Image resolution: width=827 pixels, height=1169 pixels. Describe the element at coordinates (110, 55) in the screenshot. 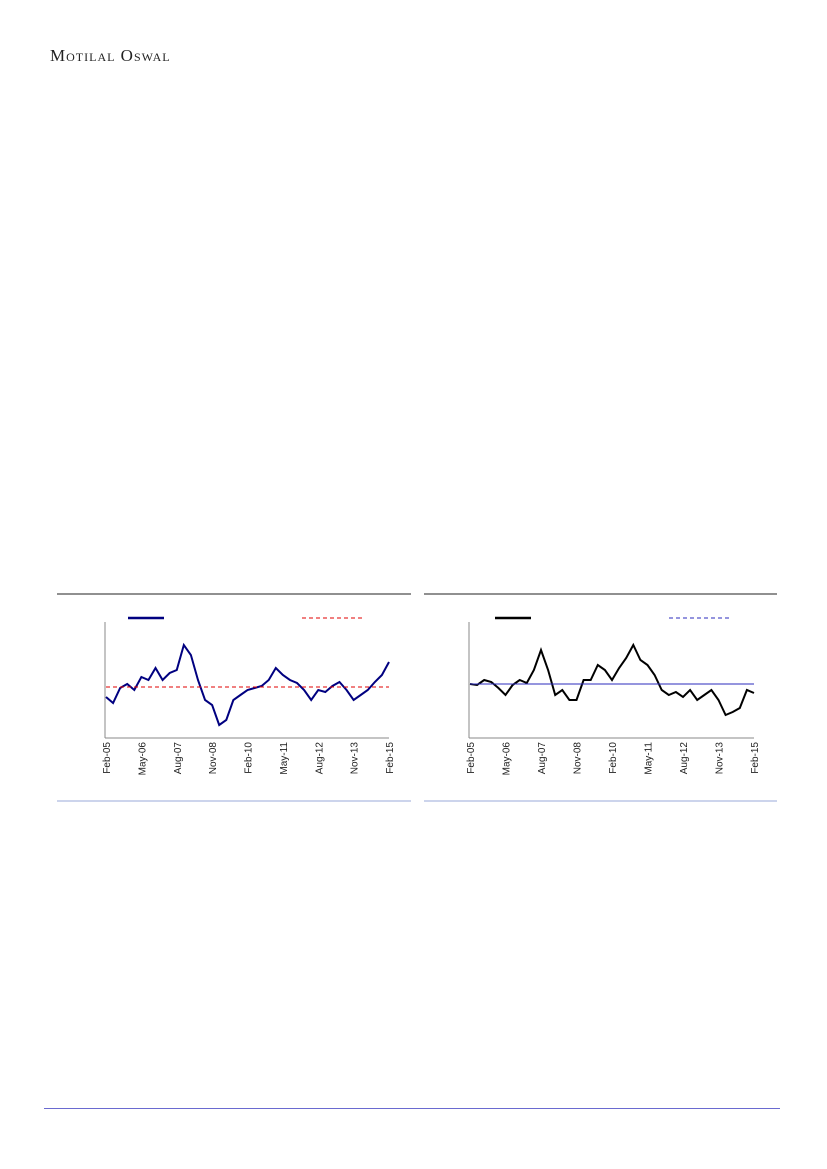

I see `brand: Motilal Oswal` at that location.